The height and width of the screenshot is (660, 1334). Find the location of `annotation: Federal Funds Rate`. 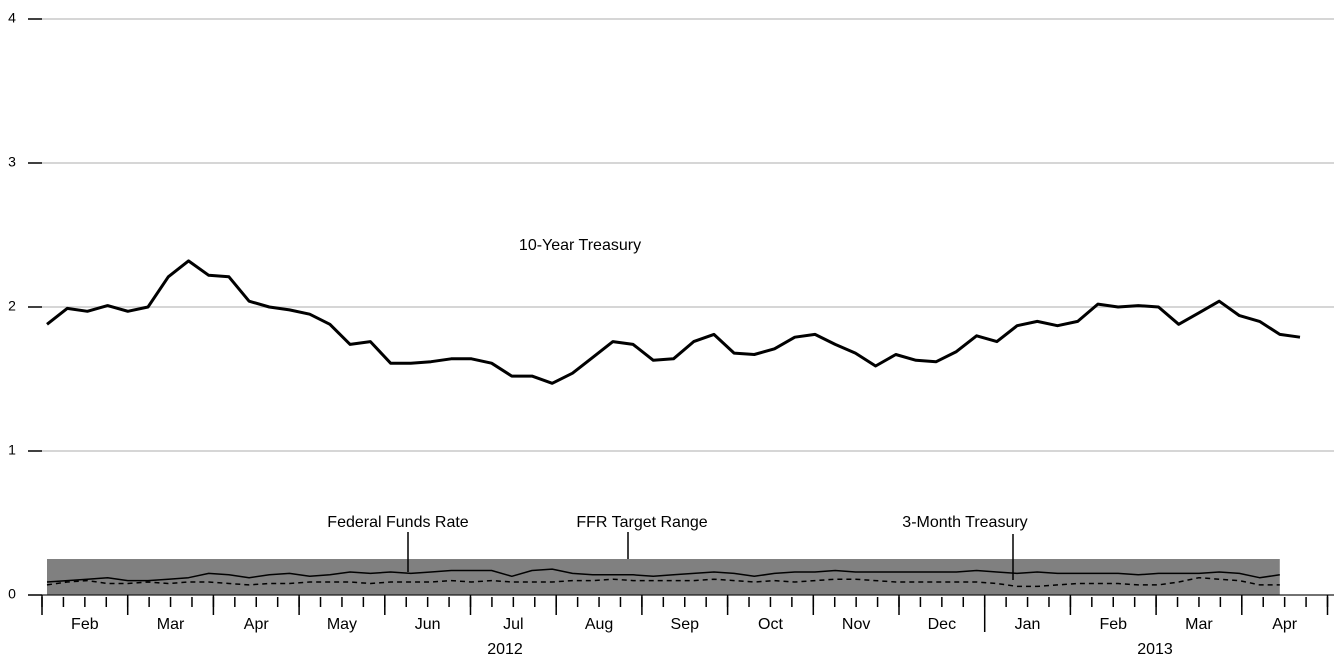

annotation: Federal Funds Rate is located at coordinates (398, 522).